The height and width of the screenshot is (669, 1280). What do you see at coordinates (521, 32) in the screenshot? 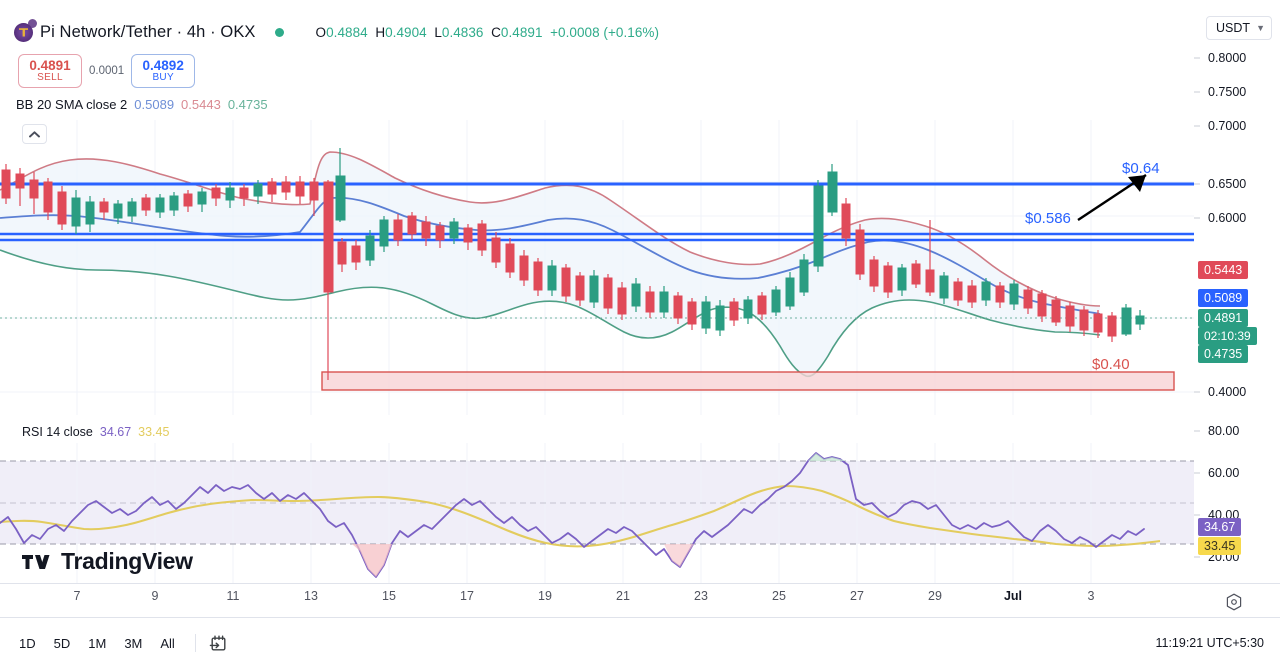
I see `ohlc-c-value: 0.4891` at bounding box center [521, 32].